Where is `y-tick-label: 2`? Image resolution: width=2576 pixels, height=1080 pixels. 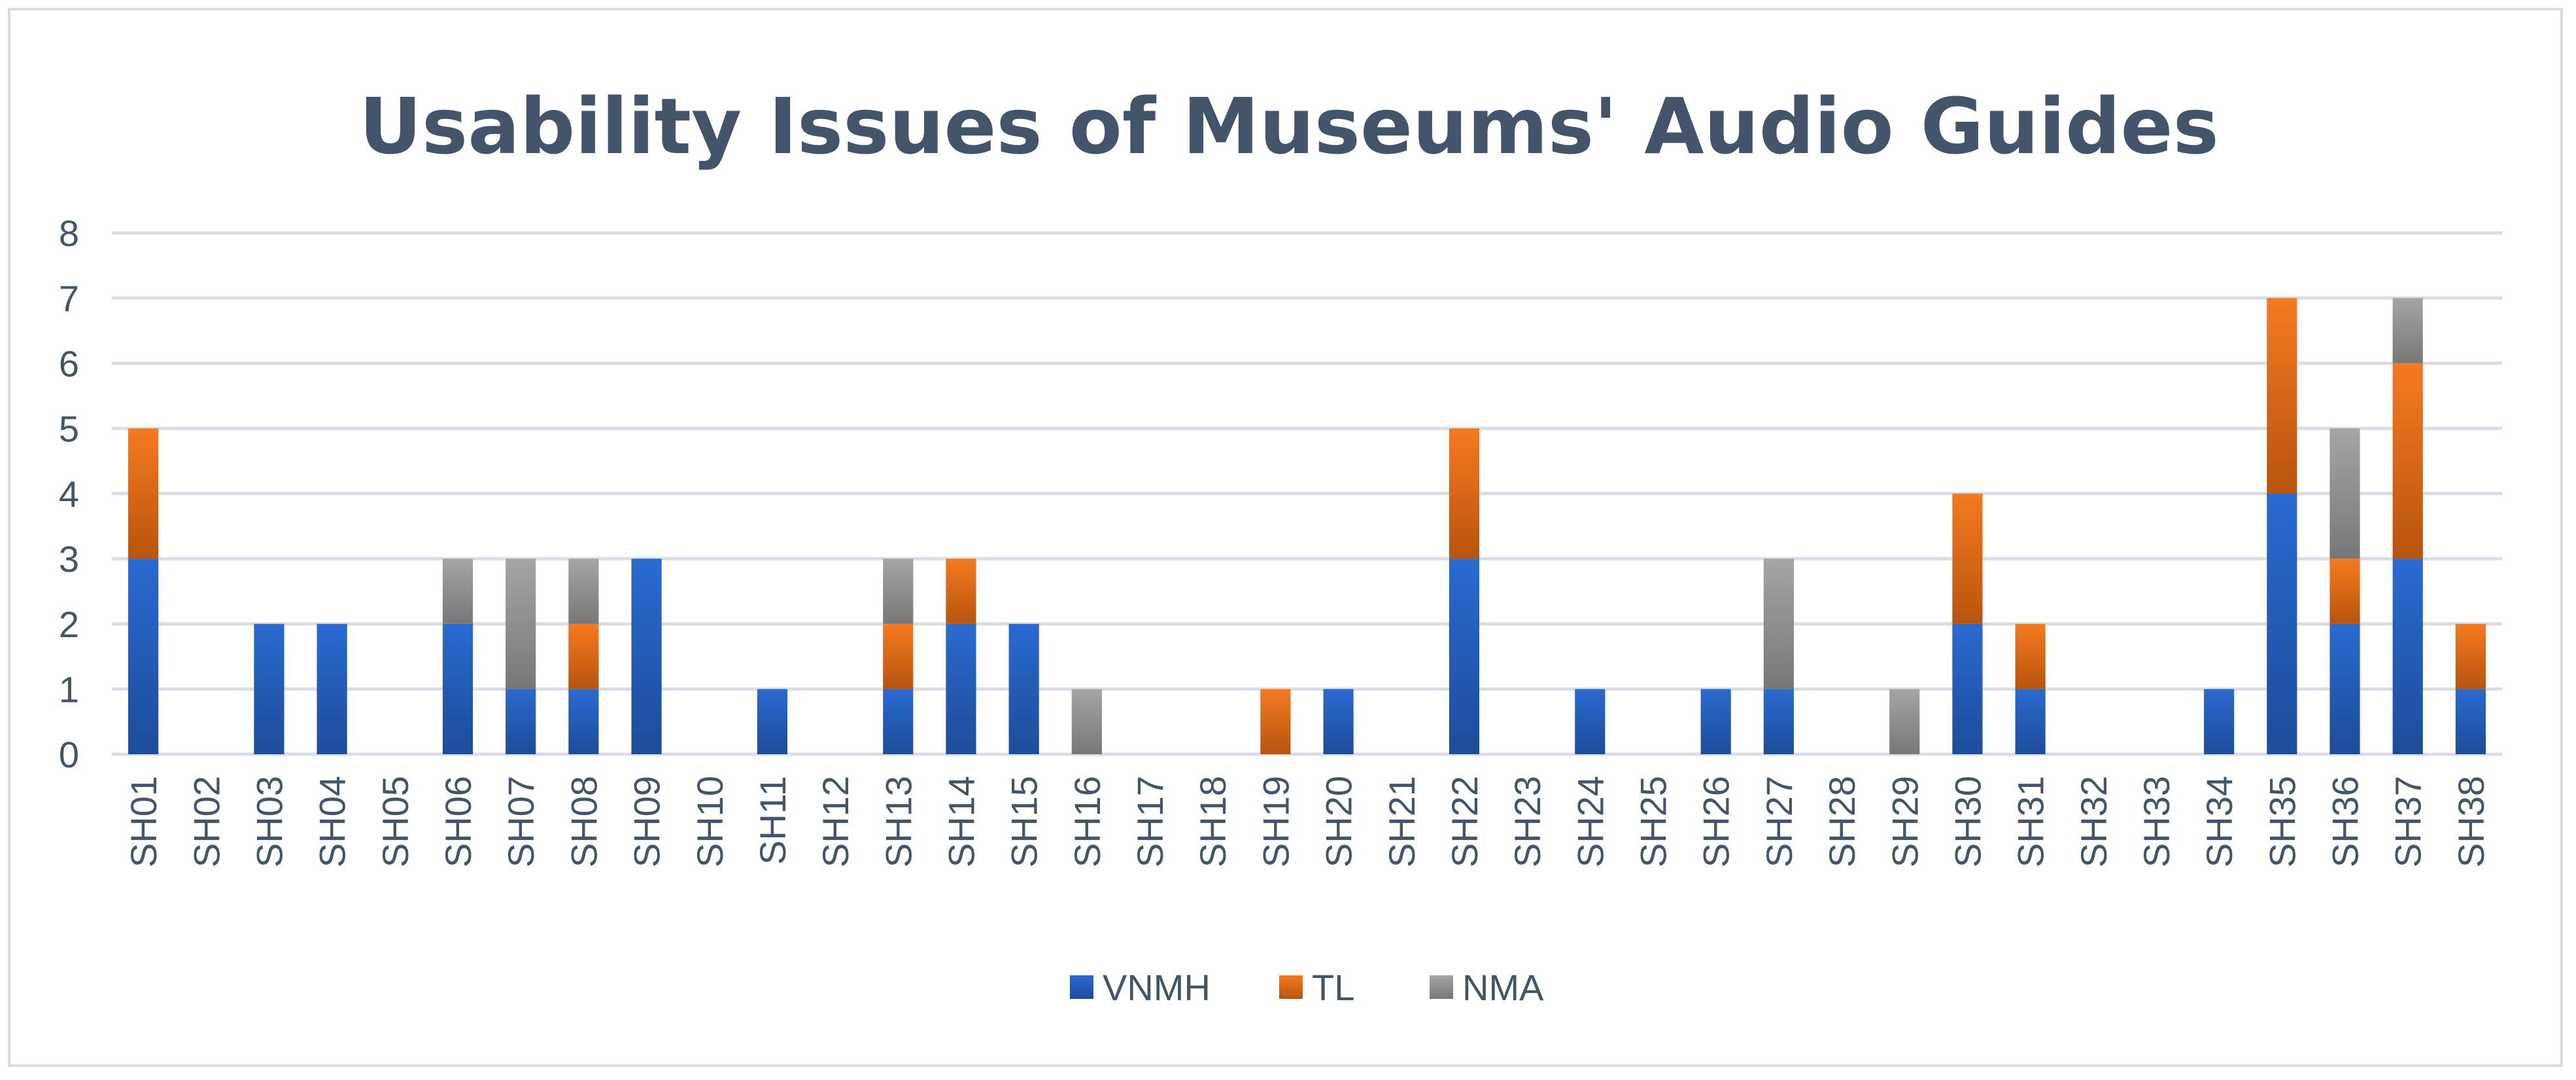 y-tick-label: 2 is located at coordinates (69, 624).